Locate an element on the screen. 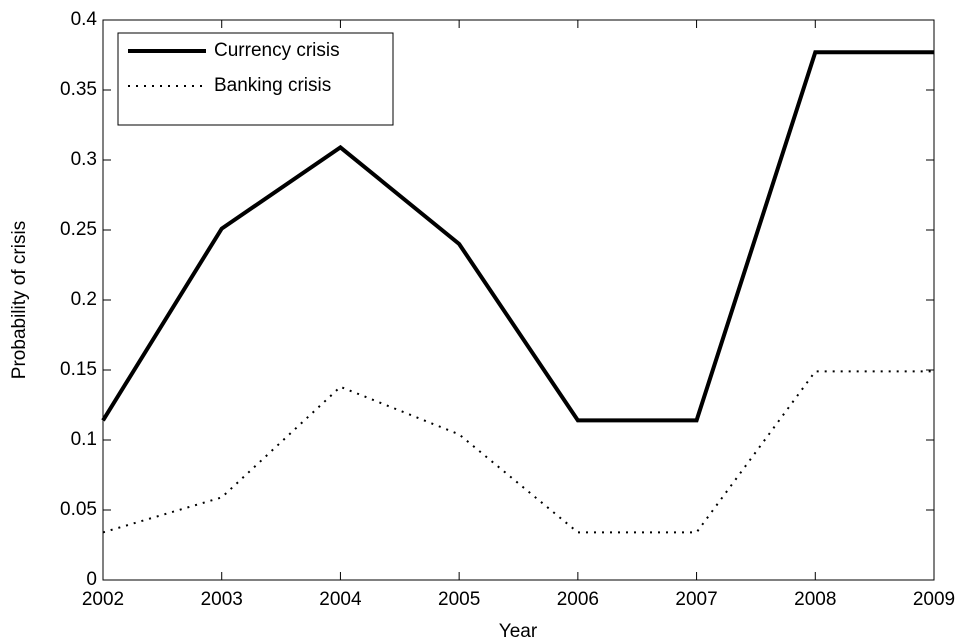 The image size is (964, 643). y-tick-label: 0 is located at coordinates (91, 579).